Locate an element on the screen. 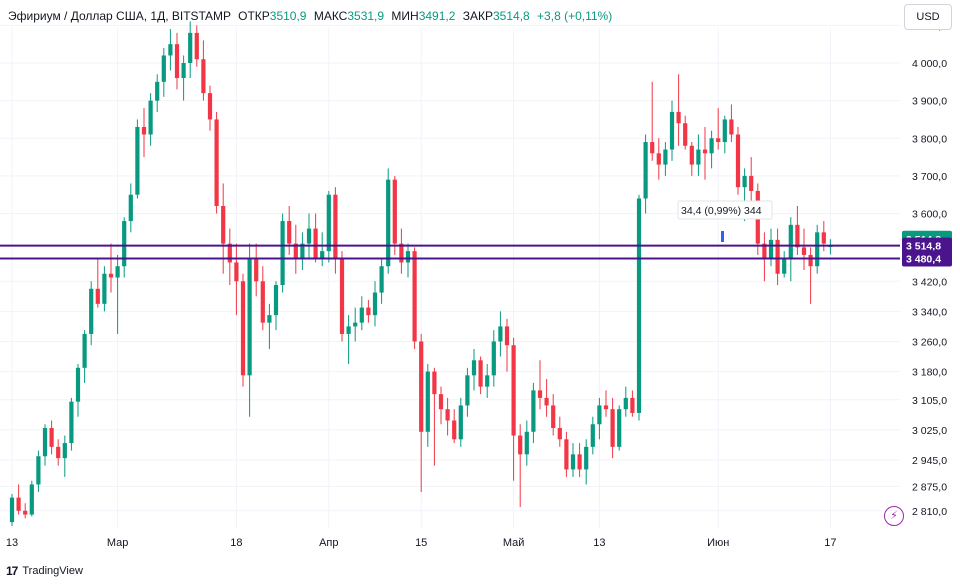 This screenshot has height=585, width=960. time-tick-label: Апр is located at coordinates (328, 543).